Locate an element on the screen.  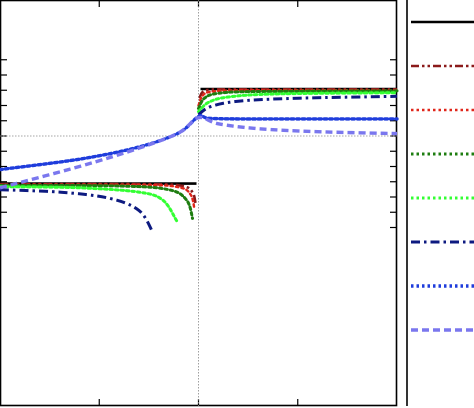
series-s5-right-branch is located at coordinates (298, 102).